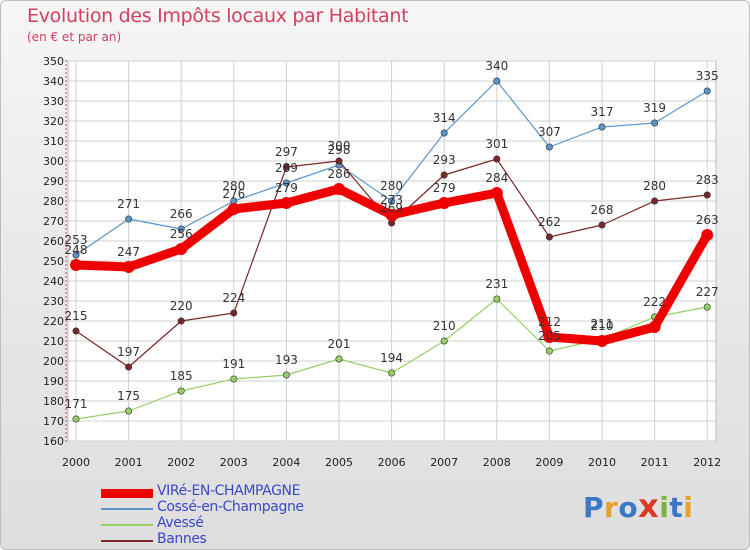 The height and width of the screenshot is (550, 750). Describe the element at coordinates (128, 396) in the screenshot. I see `data-label: 175` at that location.